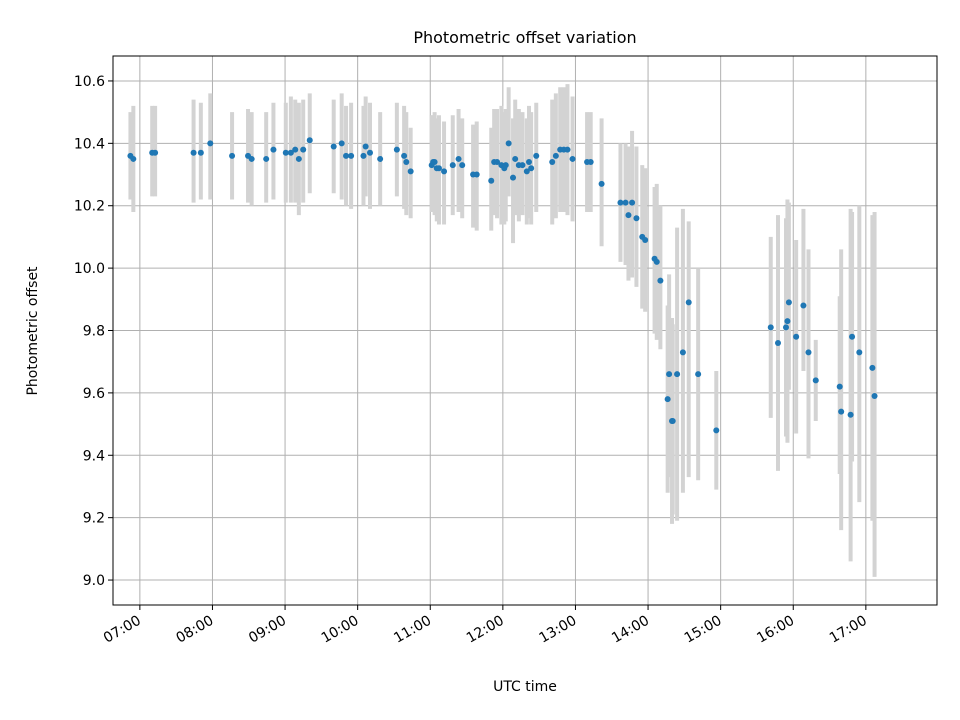 Image resolution: width=960 pixels, height=720 pixels. Describe the element at coordinates (89, 269) in the screenshot. I see `y-tick-label: 10.0` at that location.